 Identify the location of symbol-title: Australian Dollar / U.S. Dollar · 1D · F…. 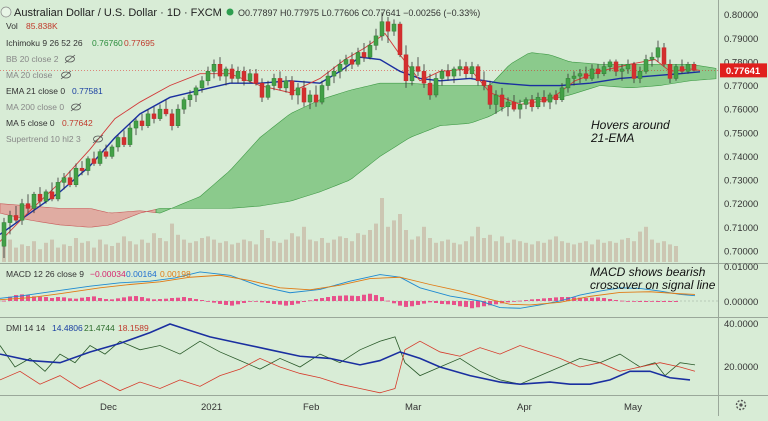
(118, 13).